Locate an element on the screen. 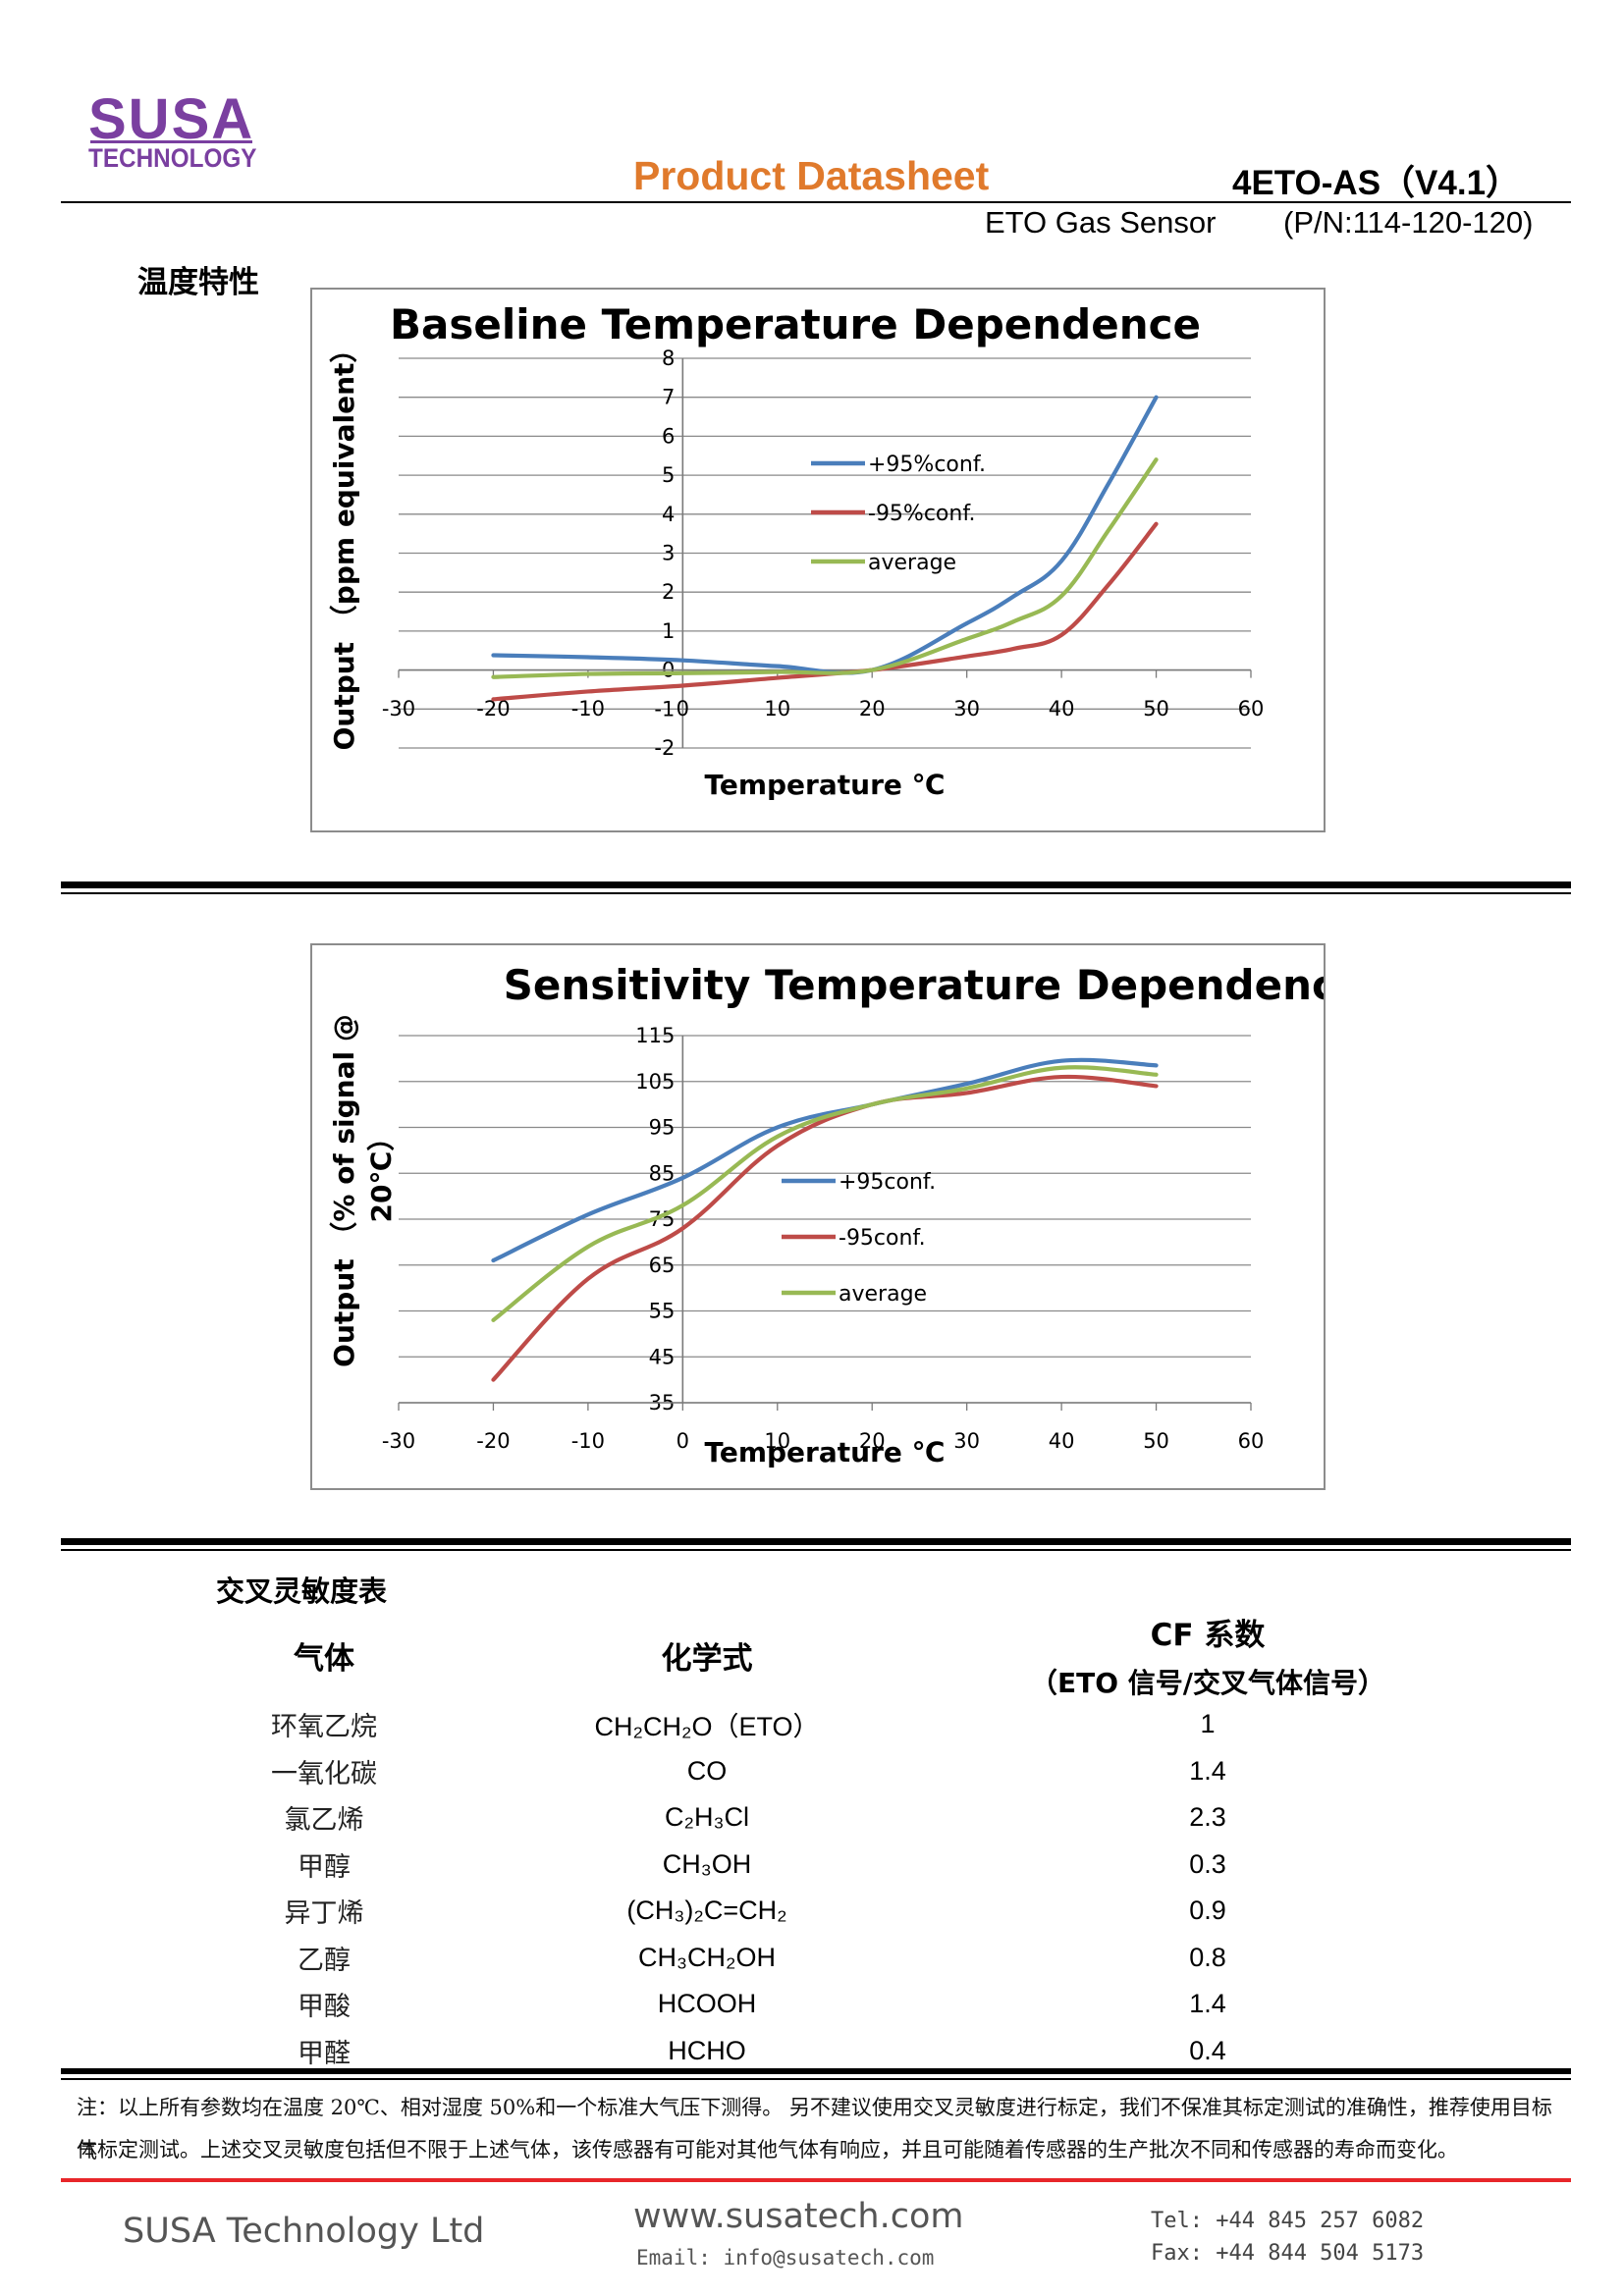  y-tick-label: 105 is located at coordinates (655, 1082).